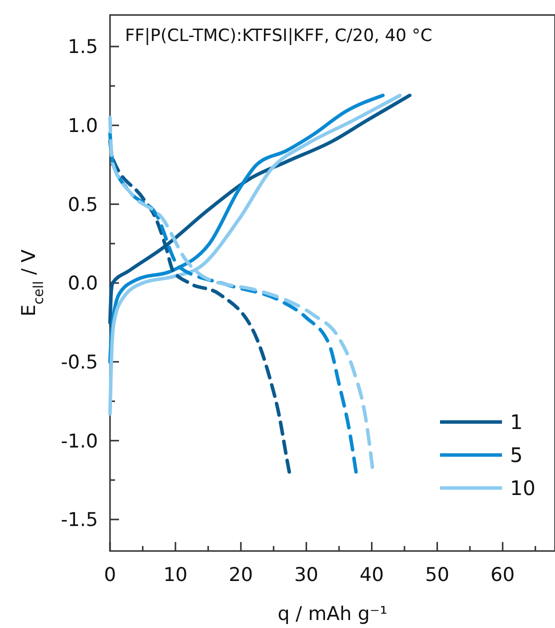 The image size is (555, 628). I want to click on x-axis-title: q / mAh g⁻¹, so click(333, 614).